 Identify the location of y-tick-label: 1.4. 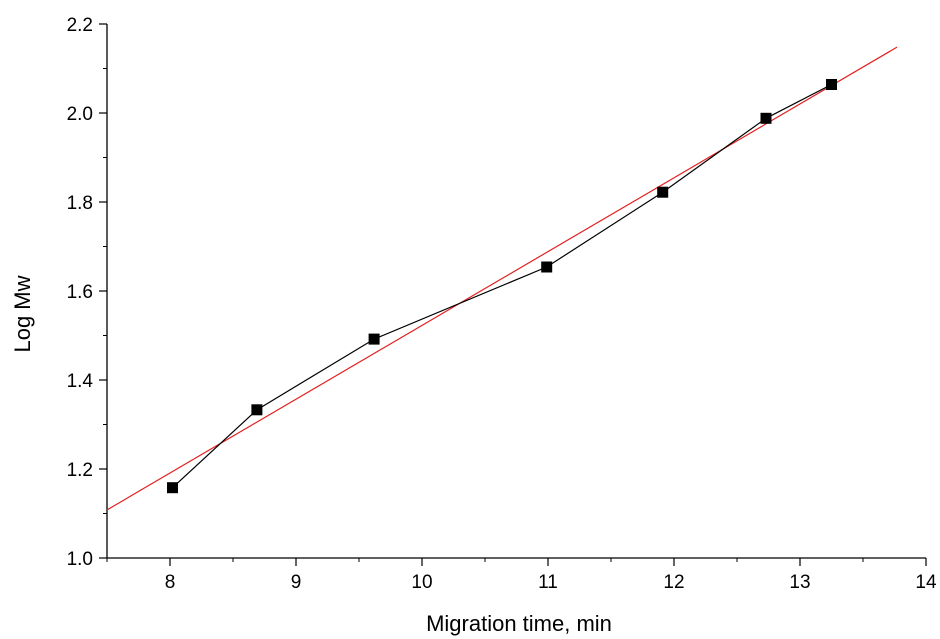
(80, 381).